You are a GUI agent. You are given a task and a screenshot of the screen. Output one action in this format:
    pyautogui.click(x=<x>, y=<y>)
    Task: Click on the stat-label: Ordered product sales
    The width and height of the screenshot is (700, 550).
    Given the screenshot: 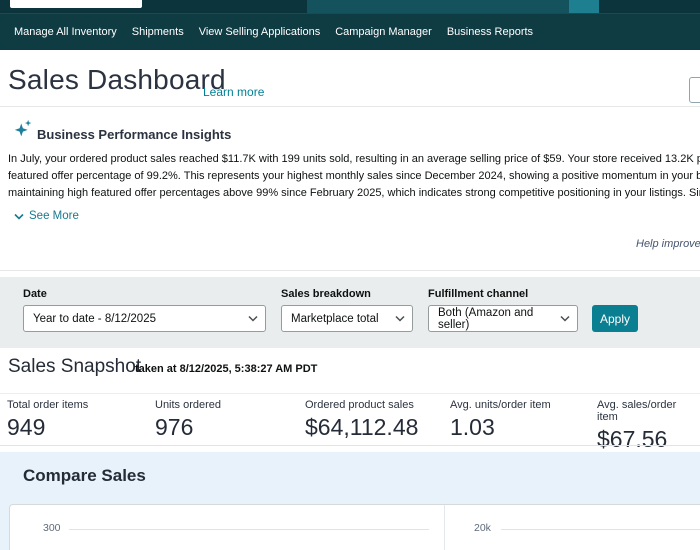 What is the action you would take?
    pyautogui.click(x=359, y=405)
    